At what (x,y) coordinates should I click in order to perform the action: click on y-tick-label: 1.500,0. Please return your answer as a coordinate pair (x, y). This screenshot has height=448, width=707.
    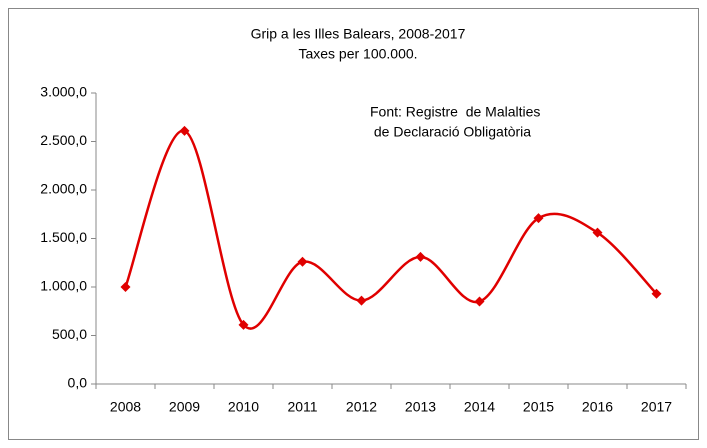
    Looking at the image, I should click on (63, 237).